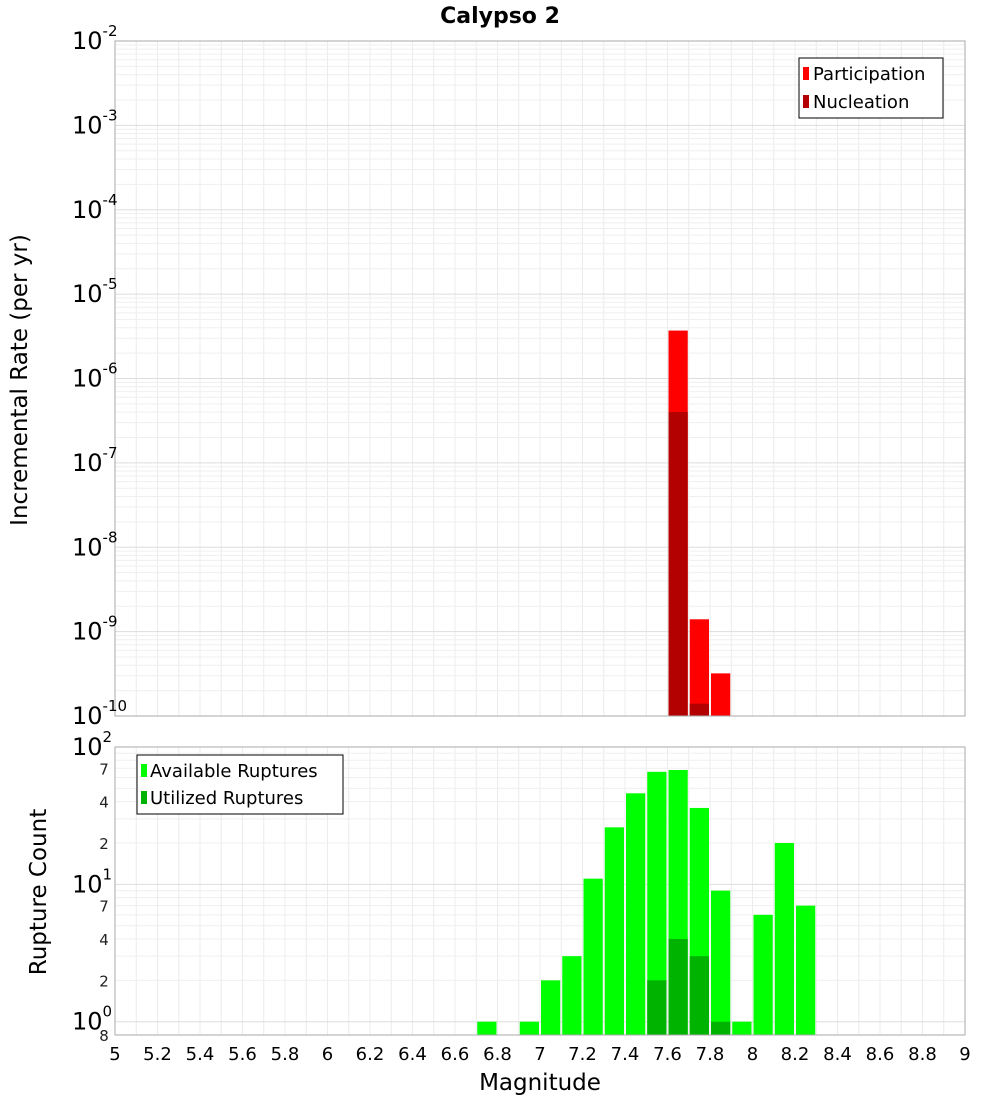 This screenshot has height=1100, width=1000. Describe the element at coordinates (497, 1054) in the screenshot. I see `x-tick-label: 6.8` at that location.